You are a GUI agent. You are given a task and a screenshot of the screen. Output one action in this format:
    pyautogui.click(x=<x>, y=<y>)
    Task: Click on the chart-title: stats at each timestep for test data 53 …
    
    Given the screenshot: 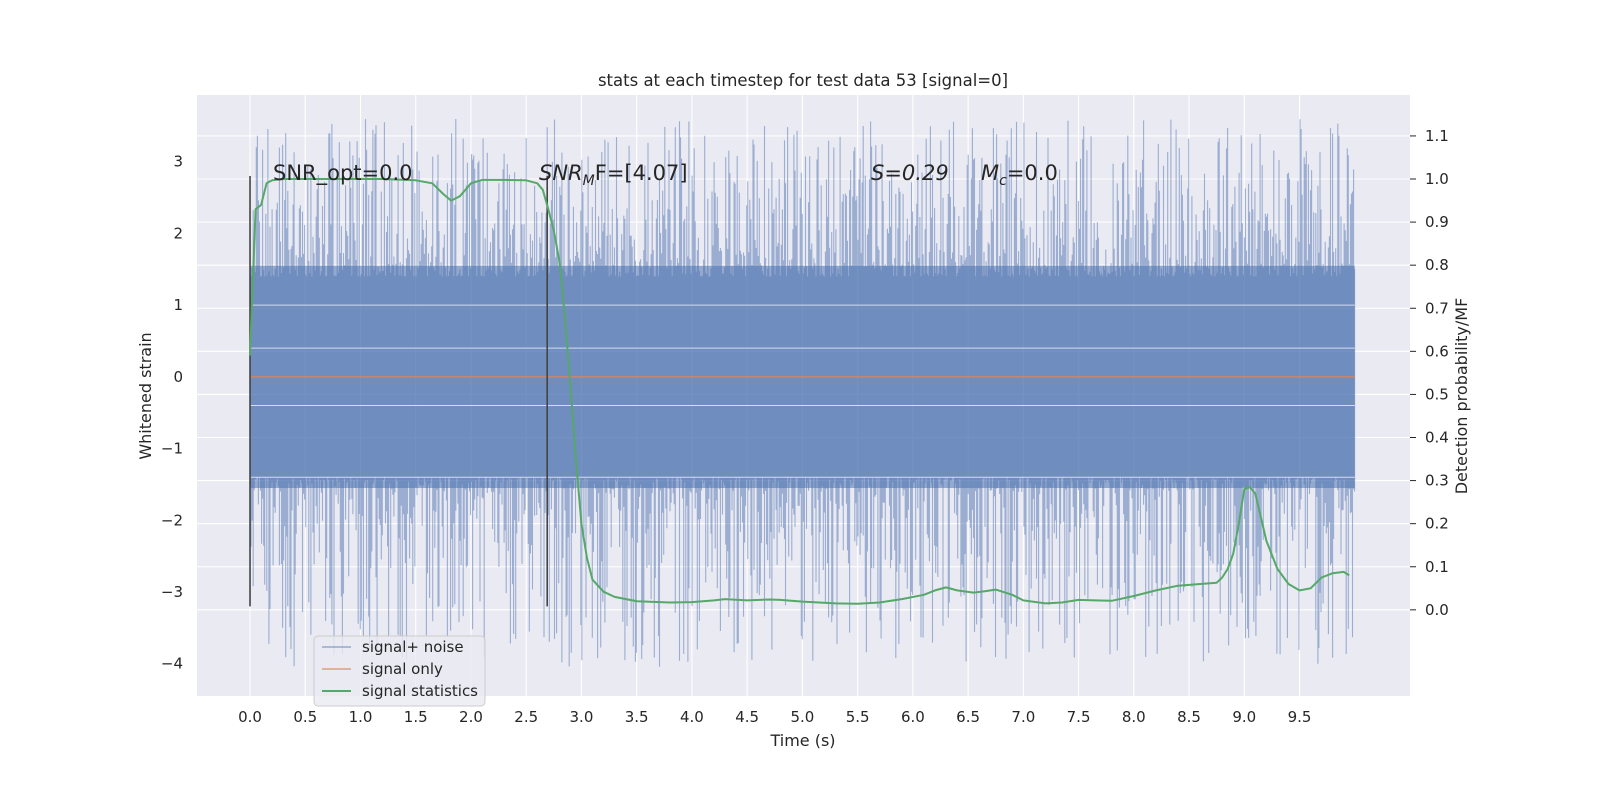 What is the action you would take?
    pyautogui.click(x=803, y=80)
    